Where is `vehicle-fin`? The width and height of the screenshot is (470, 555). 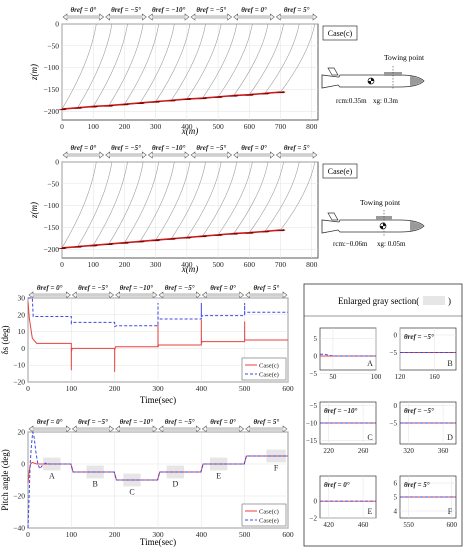
vehicle-fin is located at coordinates (333, 71).